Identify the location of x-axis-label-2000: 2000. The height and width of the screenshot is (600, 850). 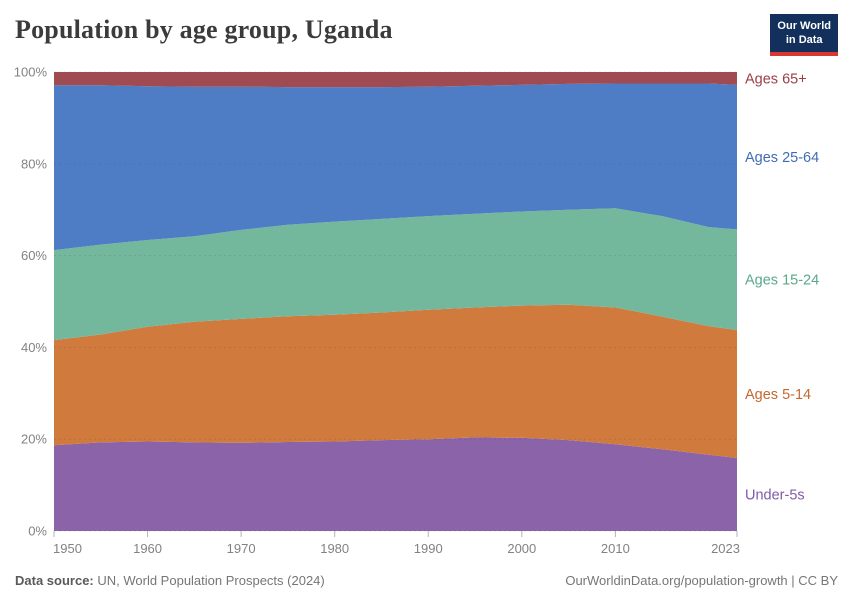
(521, 548).